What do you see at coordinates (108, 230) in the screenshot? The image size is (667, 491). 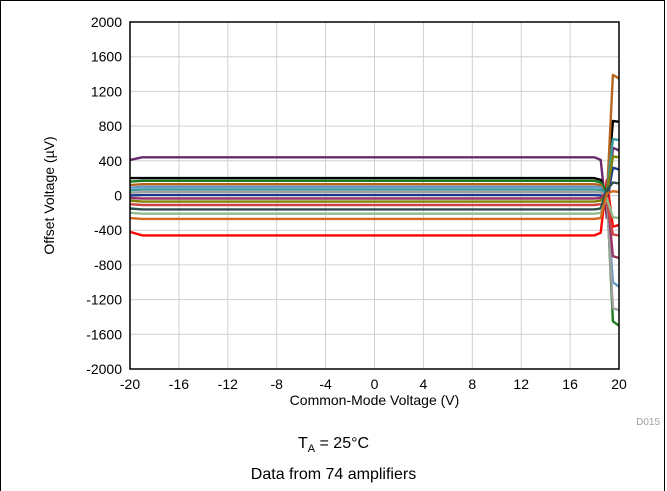 I see `y-tick-label: -400` at bounding box center [108, 230].